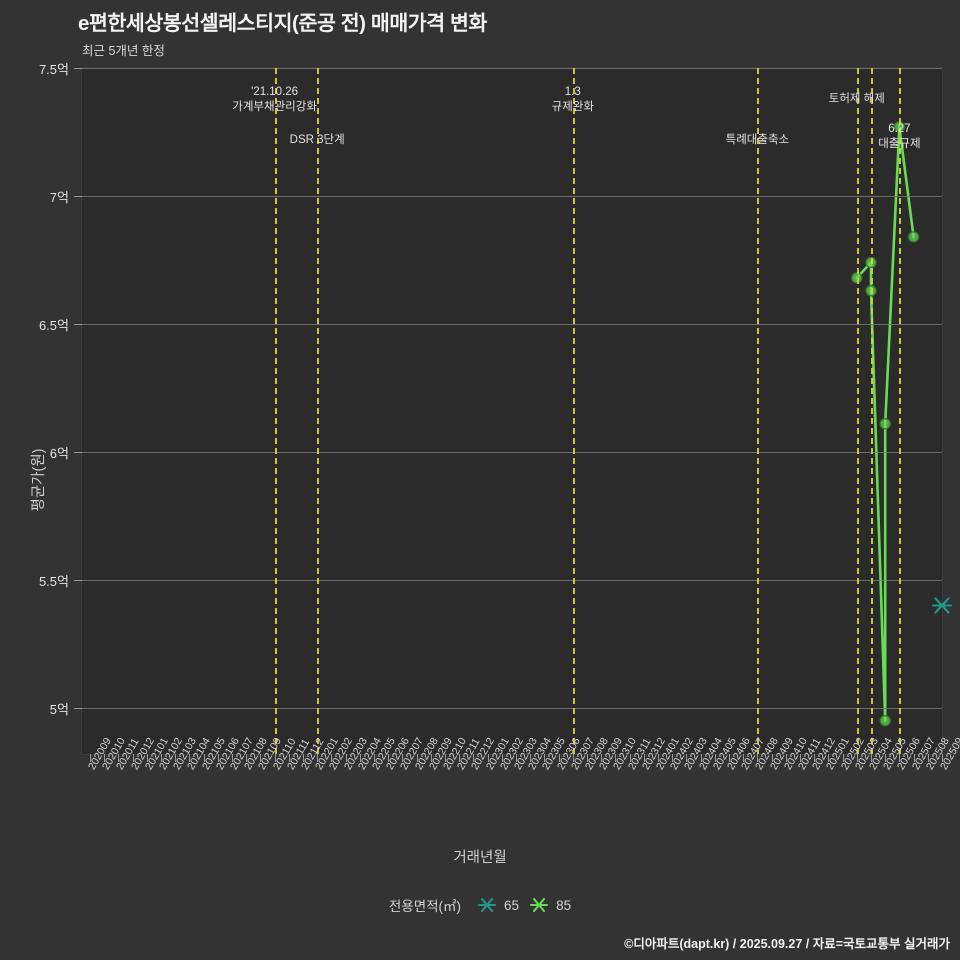  I want to click on event-label-line: 6.27, so click(899, 129).